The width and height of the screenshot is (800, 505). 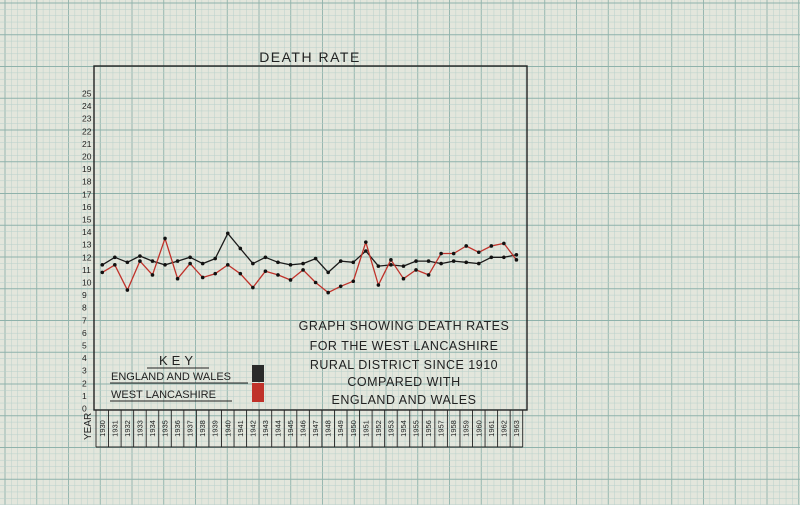 I want to click on x-tick-label: 1961, so click(x=491, y=428).